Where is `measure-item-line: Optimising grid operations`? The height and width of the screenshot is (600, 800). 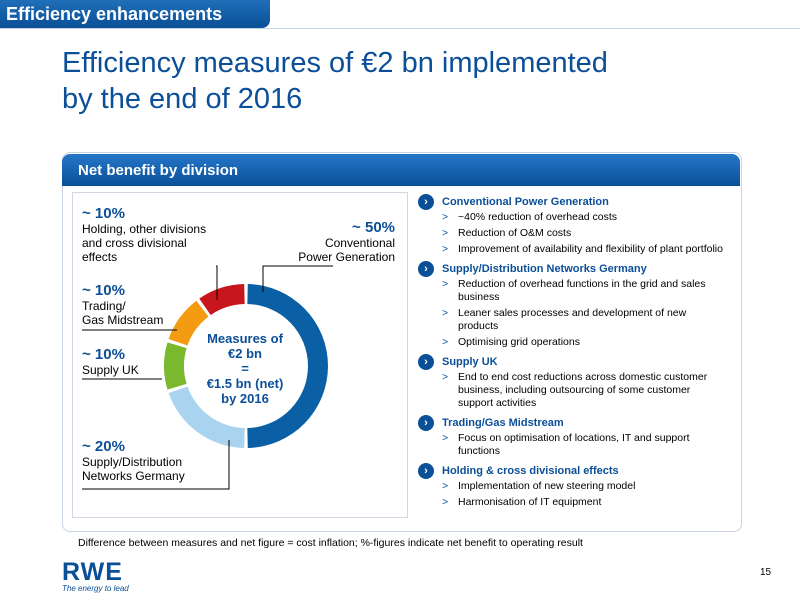
measure-item-line: Optimising grid operations is located at coordinates (519, 342).